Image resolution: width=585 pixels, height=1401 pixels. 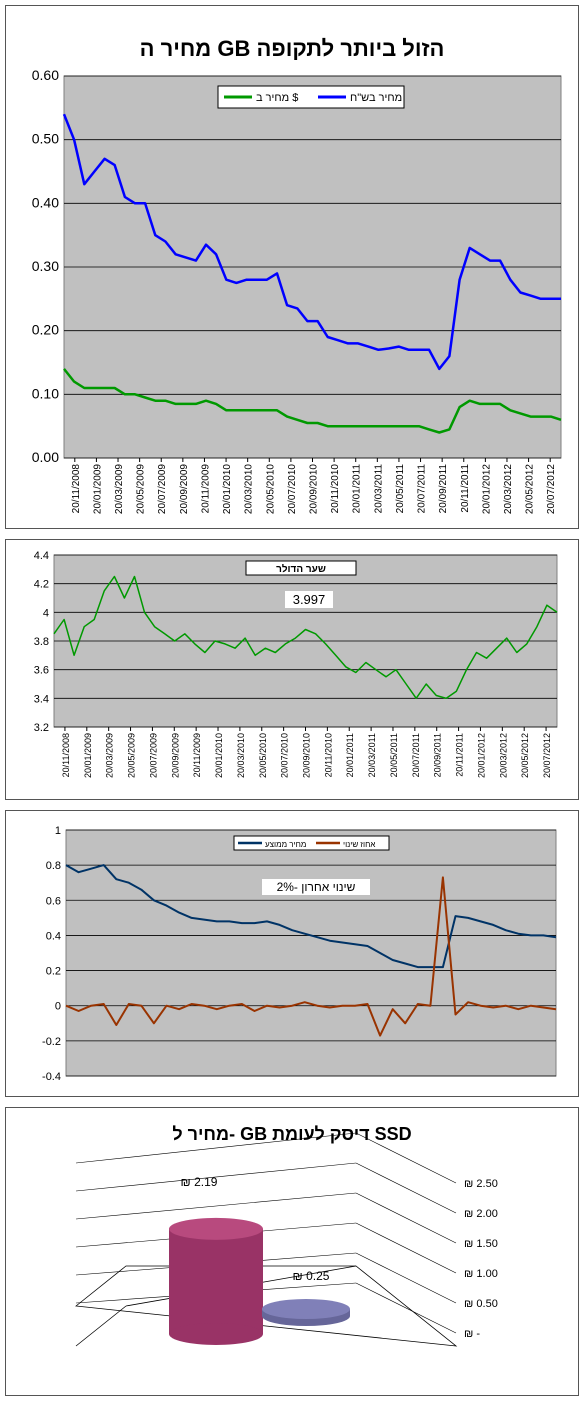 What do you see at coordinates (216, 1228) in the screenshot?
I see `bar-1-top` at bounding box center [216, 1228].